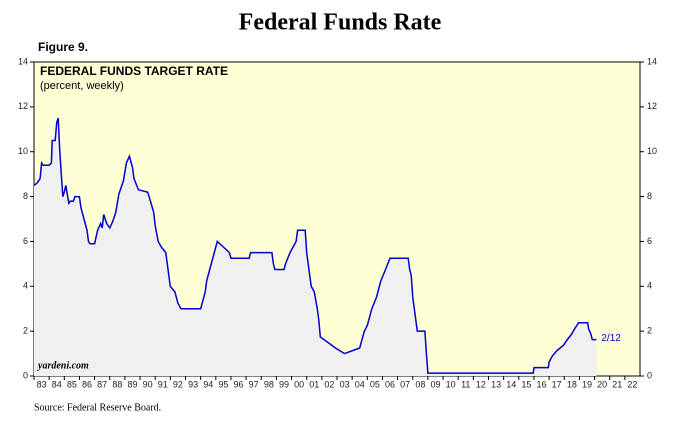 The width and height of the screenshot is (680, 425). Describe the element at coordinates (360, 384) in the screenshot. I see `x-tick-label: 04` at that location.